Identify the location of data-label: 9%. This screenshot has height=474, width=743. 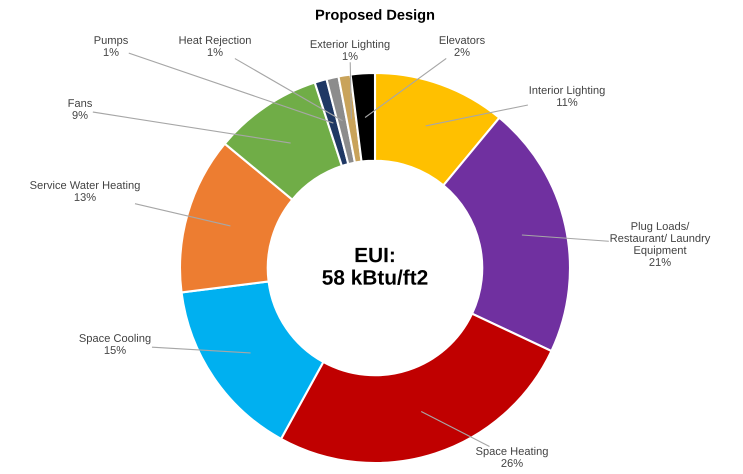
(80, 115).